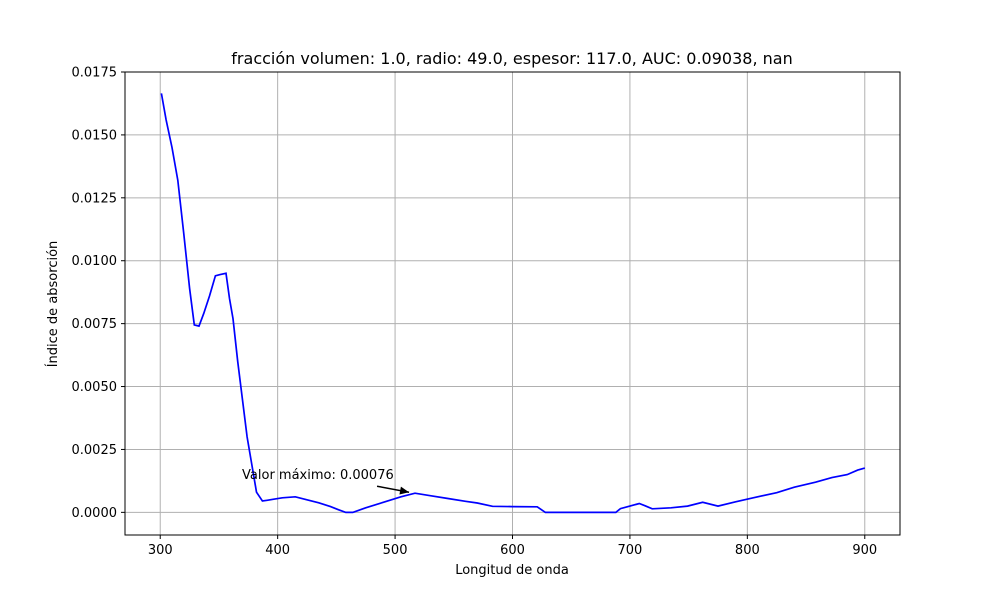 The width and height of the screenshot is (1000, 600). Describe the element at coordinates (95, 135) in the screenshot. I see `y-tick-label: 0.0150` at that location.